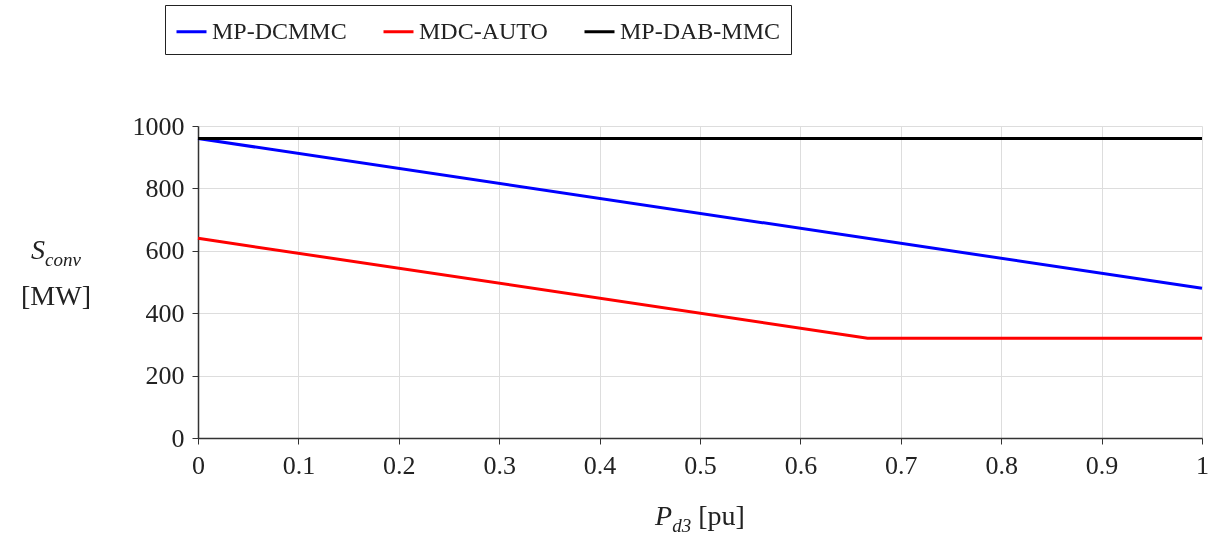 The image size is (1220, 550). What do you see at coordinates (483, 30) in the screenshot?
I see `legend-label: MDC-AUTO` at bounding box center [483, 30].